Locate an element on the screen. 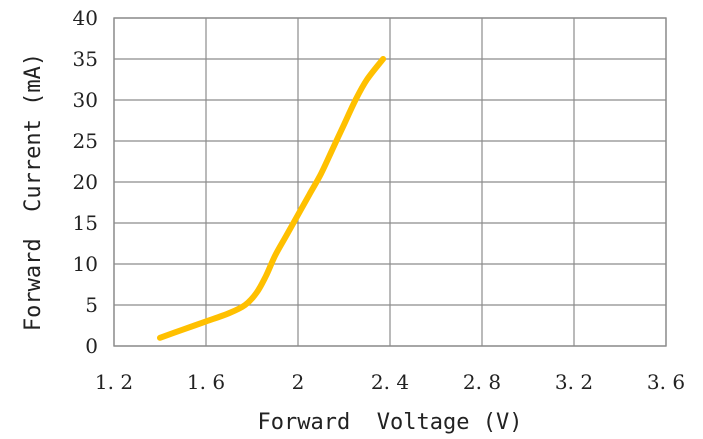  x-tick-label: 2. 4 is located at coordinates (390, 382).